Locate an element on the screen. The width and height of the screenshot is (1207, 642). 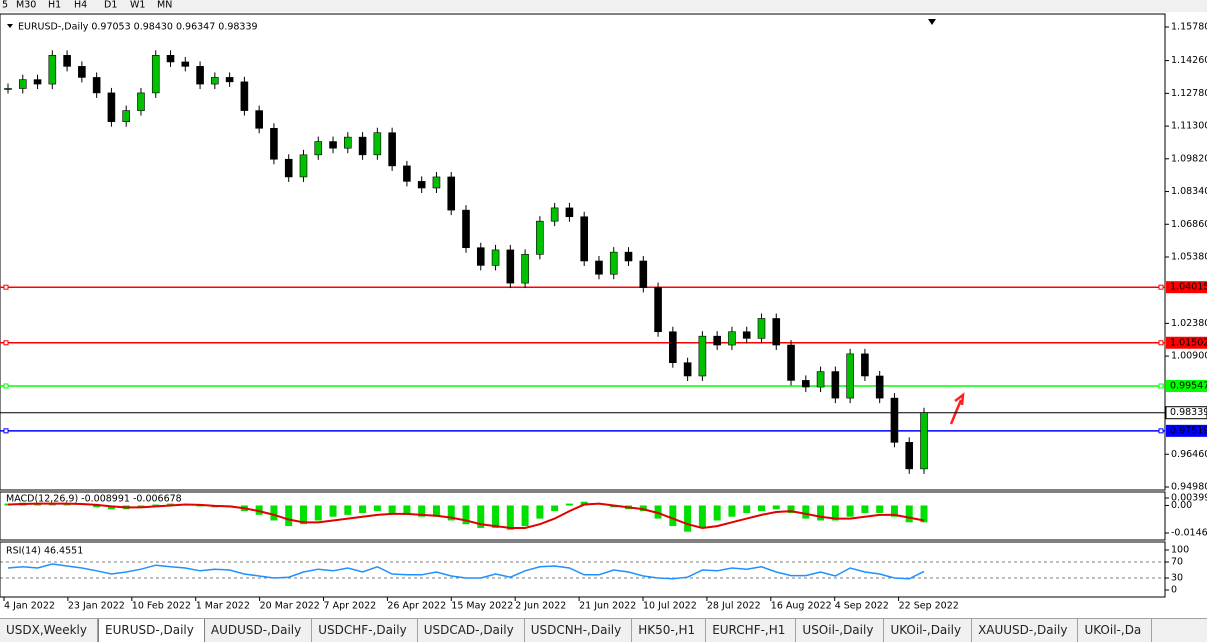
chart-tab: USOil-,Daily is located at coordinates (840, 630).